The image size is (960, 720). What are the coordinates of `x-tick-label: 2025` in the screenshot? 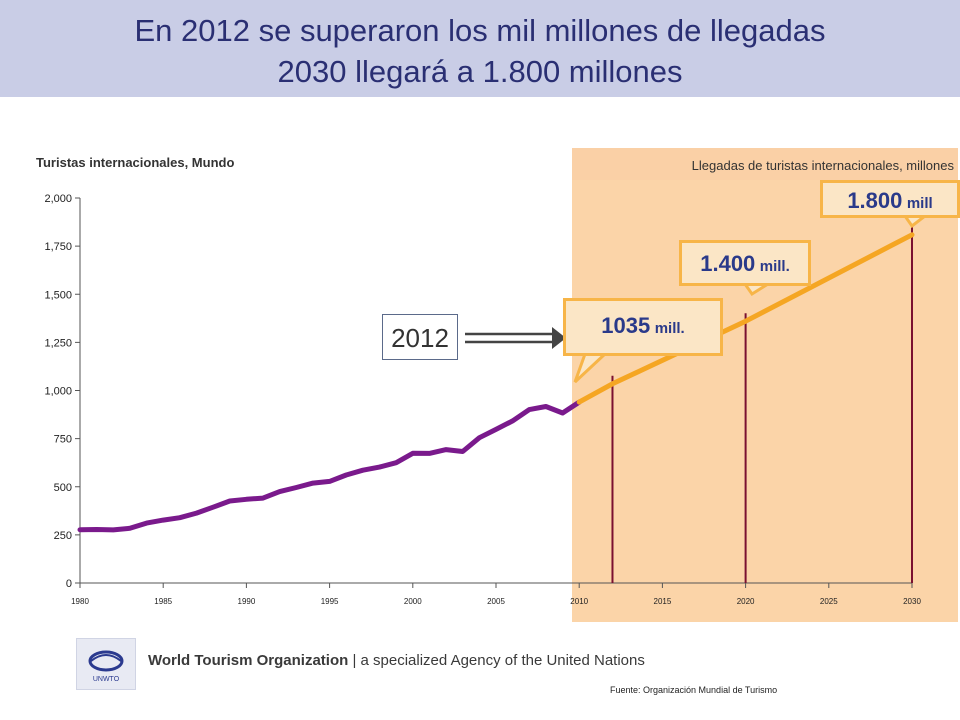 It's located at (829, 601).